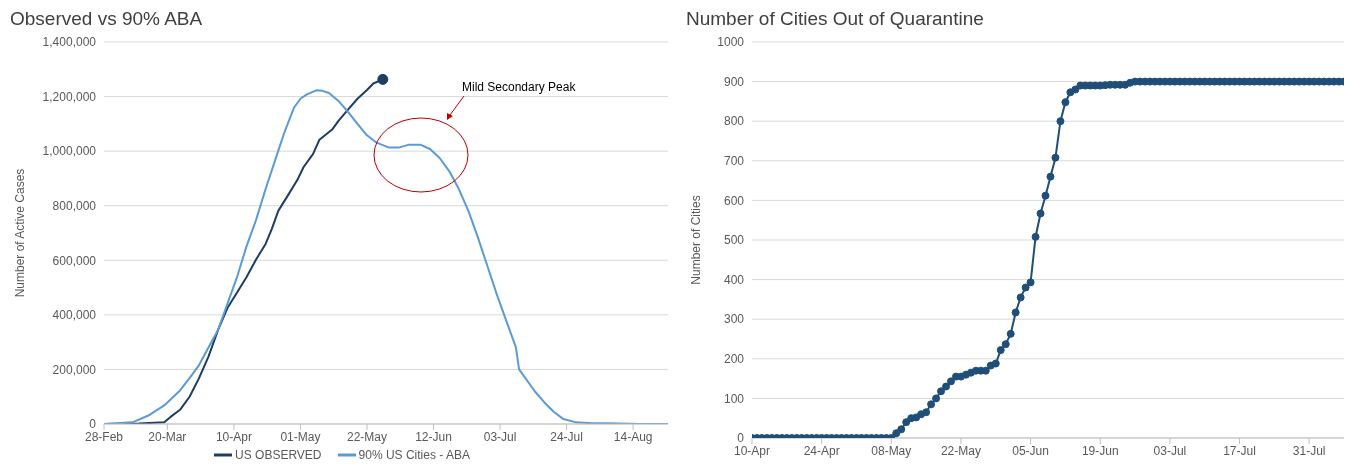 Image resolution: width=1365 pixels, height=474 pixels. What do you see at coordinates (734, 398) in the screenshot?
I see `y-tick-label: 100` at bounding box center [734, 398].